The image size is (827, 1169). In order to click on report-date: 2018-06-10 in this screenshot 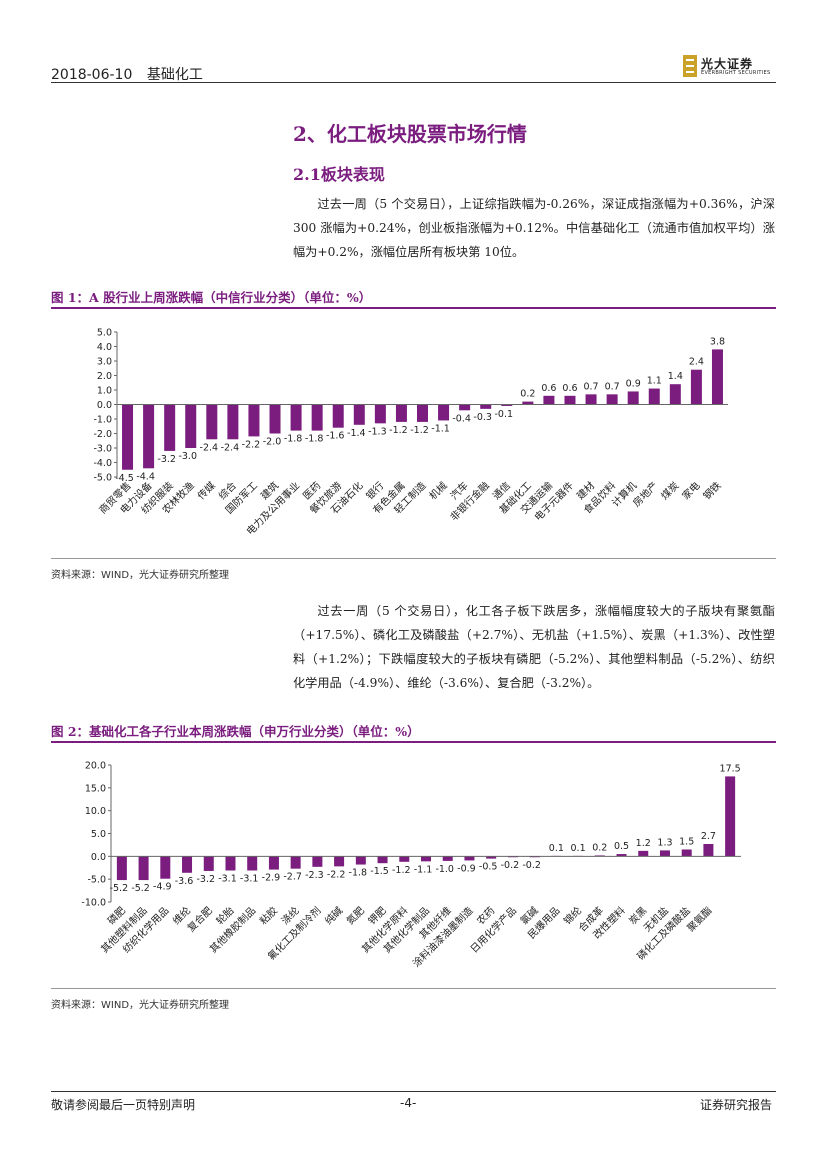, I will do `click(92, 75)`.